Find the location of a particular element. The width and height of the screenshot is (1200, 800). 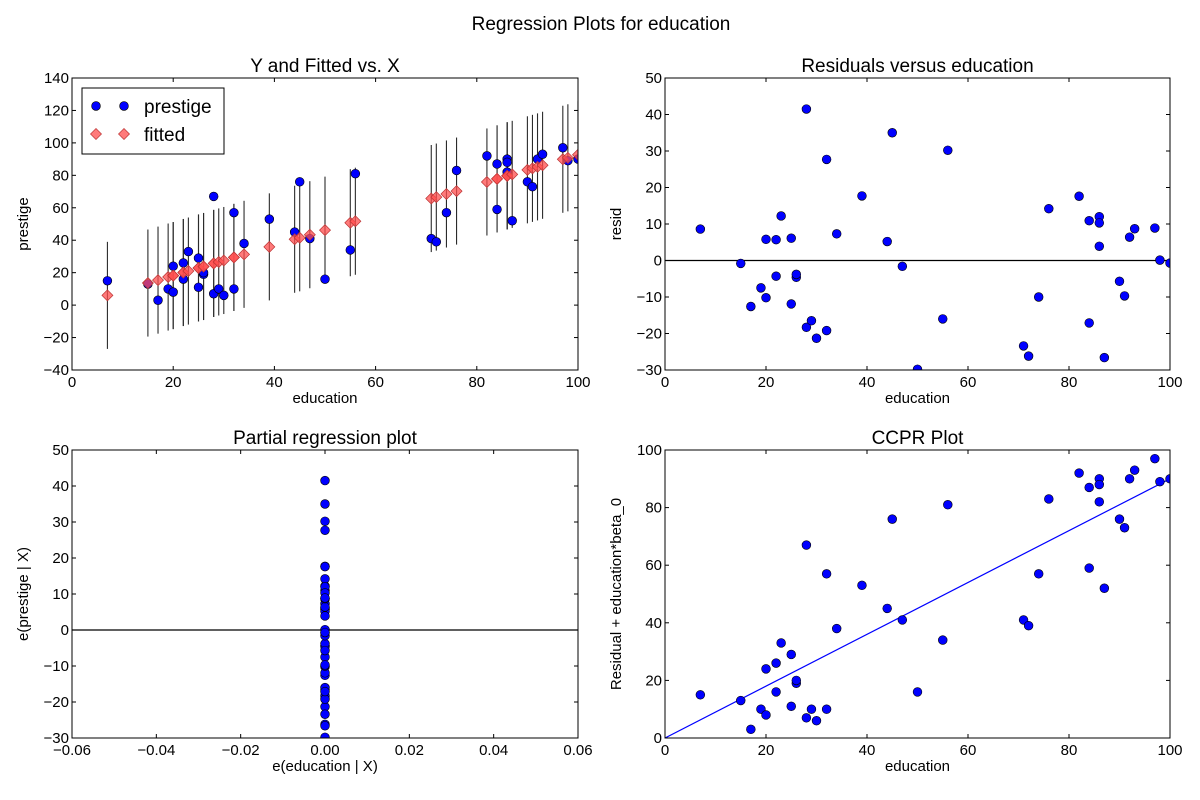

x-tick-label: 0 is located at coordinates (665, 750).